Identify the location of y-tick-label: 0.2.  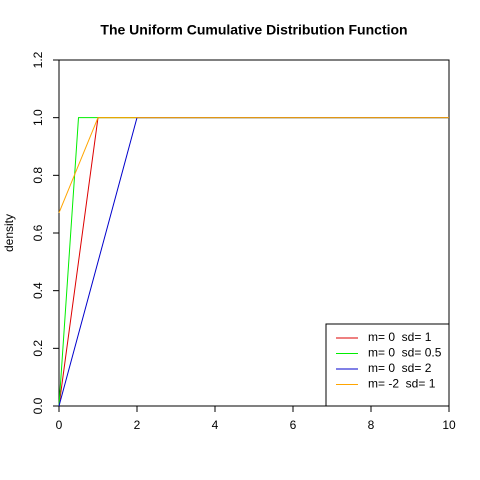
(38, 348).